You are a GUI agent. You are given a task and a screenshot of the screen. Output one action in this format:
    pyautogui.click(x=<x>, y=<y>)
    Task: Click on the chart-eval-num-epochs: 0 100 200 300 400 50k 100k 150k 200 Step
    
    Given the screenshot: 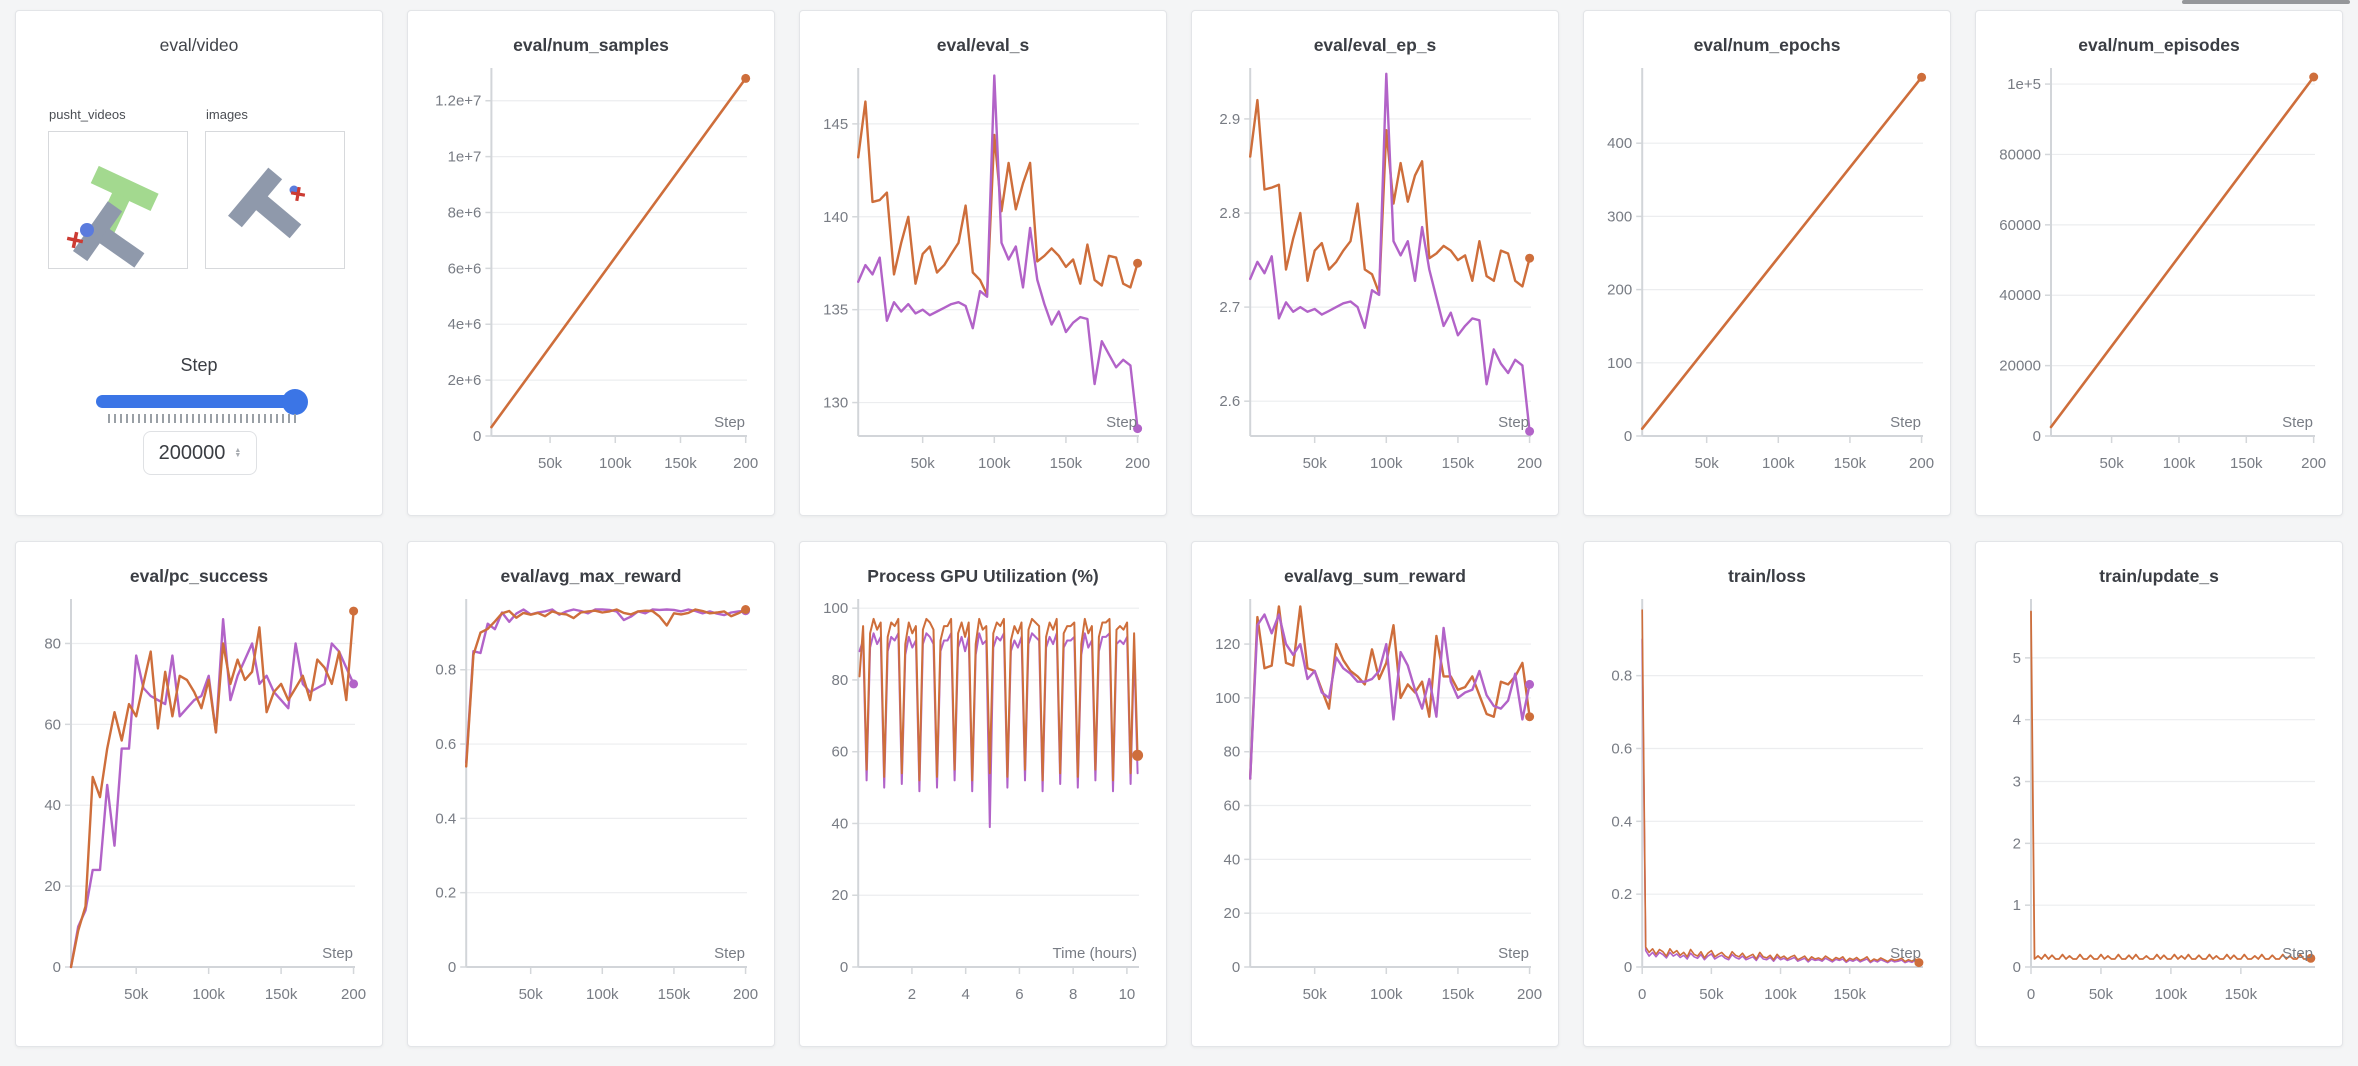 What is the action you would take?
    pyautogui.click(x=1767, y=276)
    